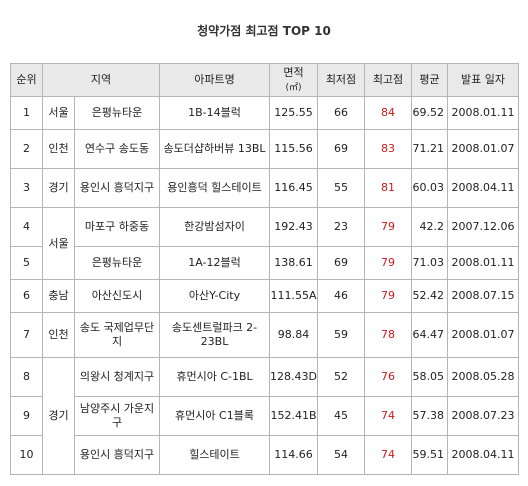  What do you see at coordinates (26, 296) in the screenshot?
I see `cell-rank: 6` at bounding box center [26, 296].